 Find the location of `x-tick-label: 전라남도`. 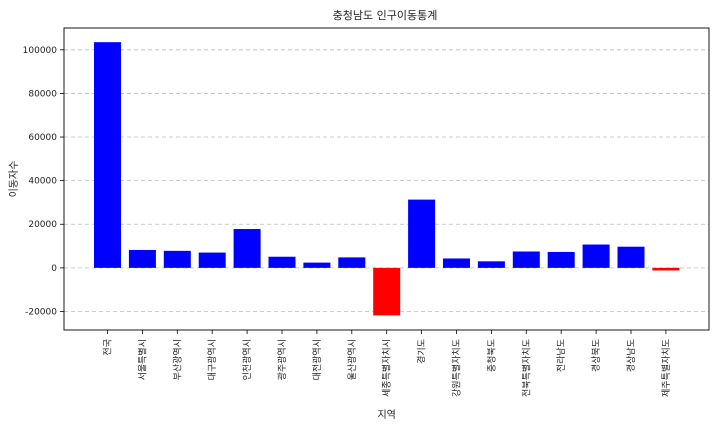

x-tick-label: 전라남도 is located at coordinates (561, 355).